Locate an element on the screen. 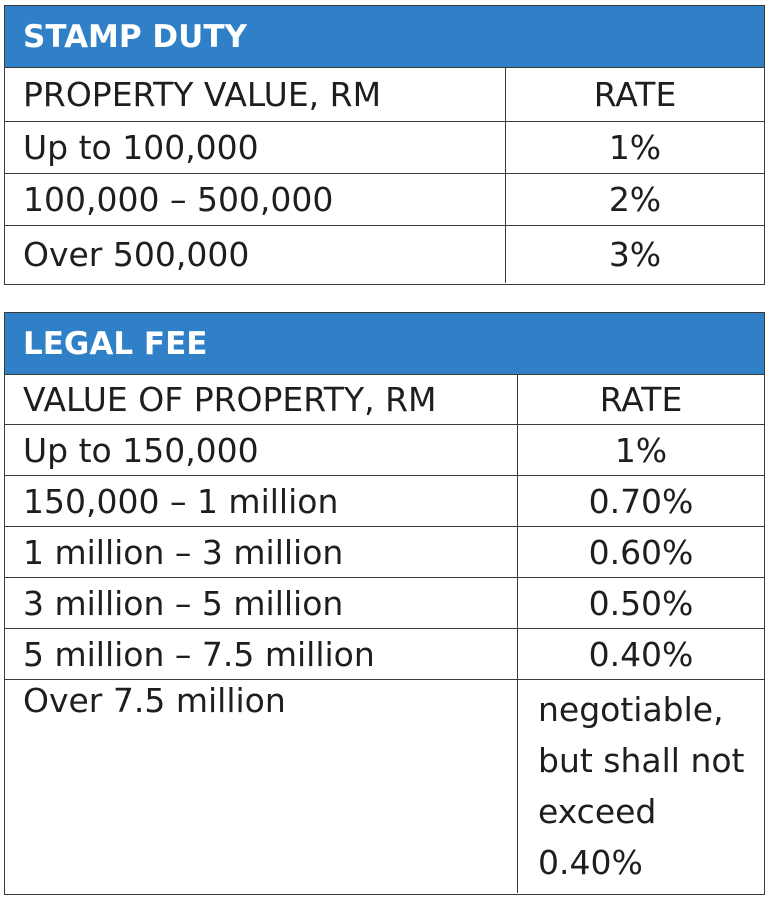 The height and width of the screenshot is (900, 769). stamp-duty-rate: 3% is located at coordinates (634, 254).